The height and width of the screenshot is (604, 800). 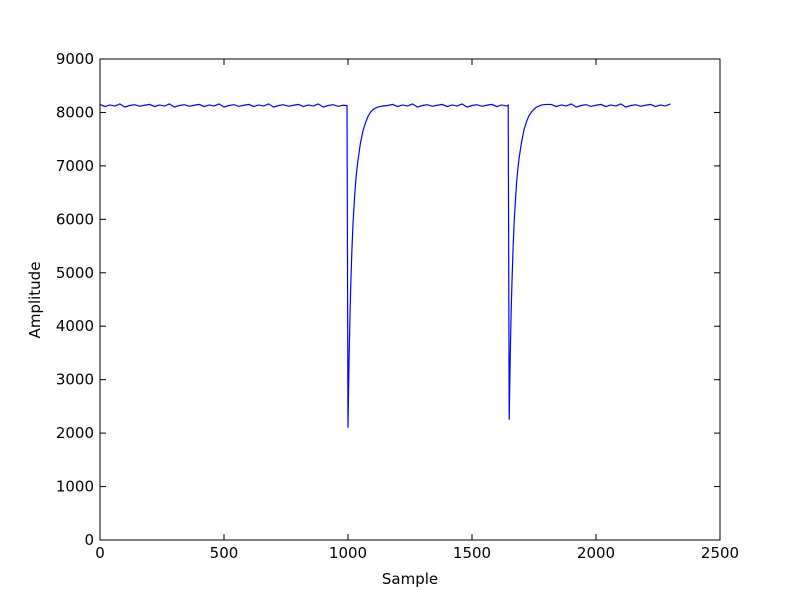 What do you see at coordinates (472, 553) in the screenshot?
I see `x-tick-label: 1500` at bounding box center [472, 553].